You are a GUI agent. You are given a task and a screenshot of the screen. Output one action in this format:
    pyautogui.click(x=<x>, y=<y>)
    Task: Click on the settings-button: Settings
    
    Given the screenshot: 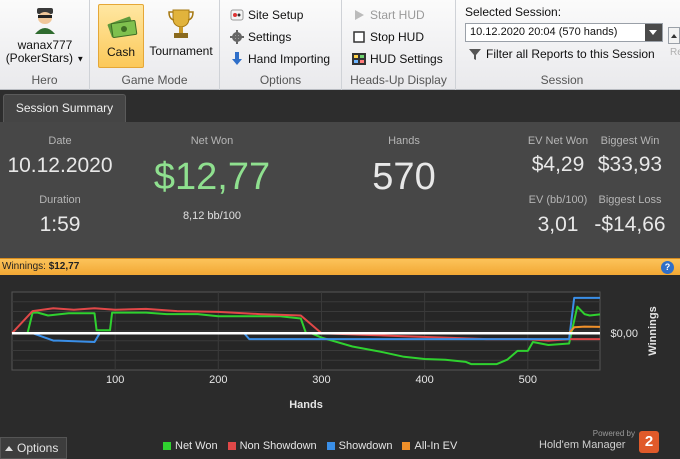 What is the action you would take?
    pyautogui.click(x=260, y=37)
    